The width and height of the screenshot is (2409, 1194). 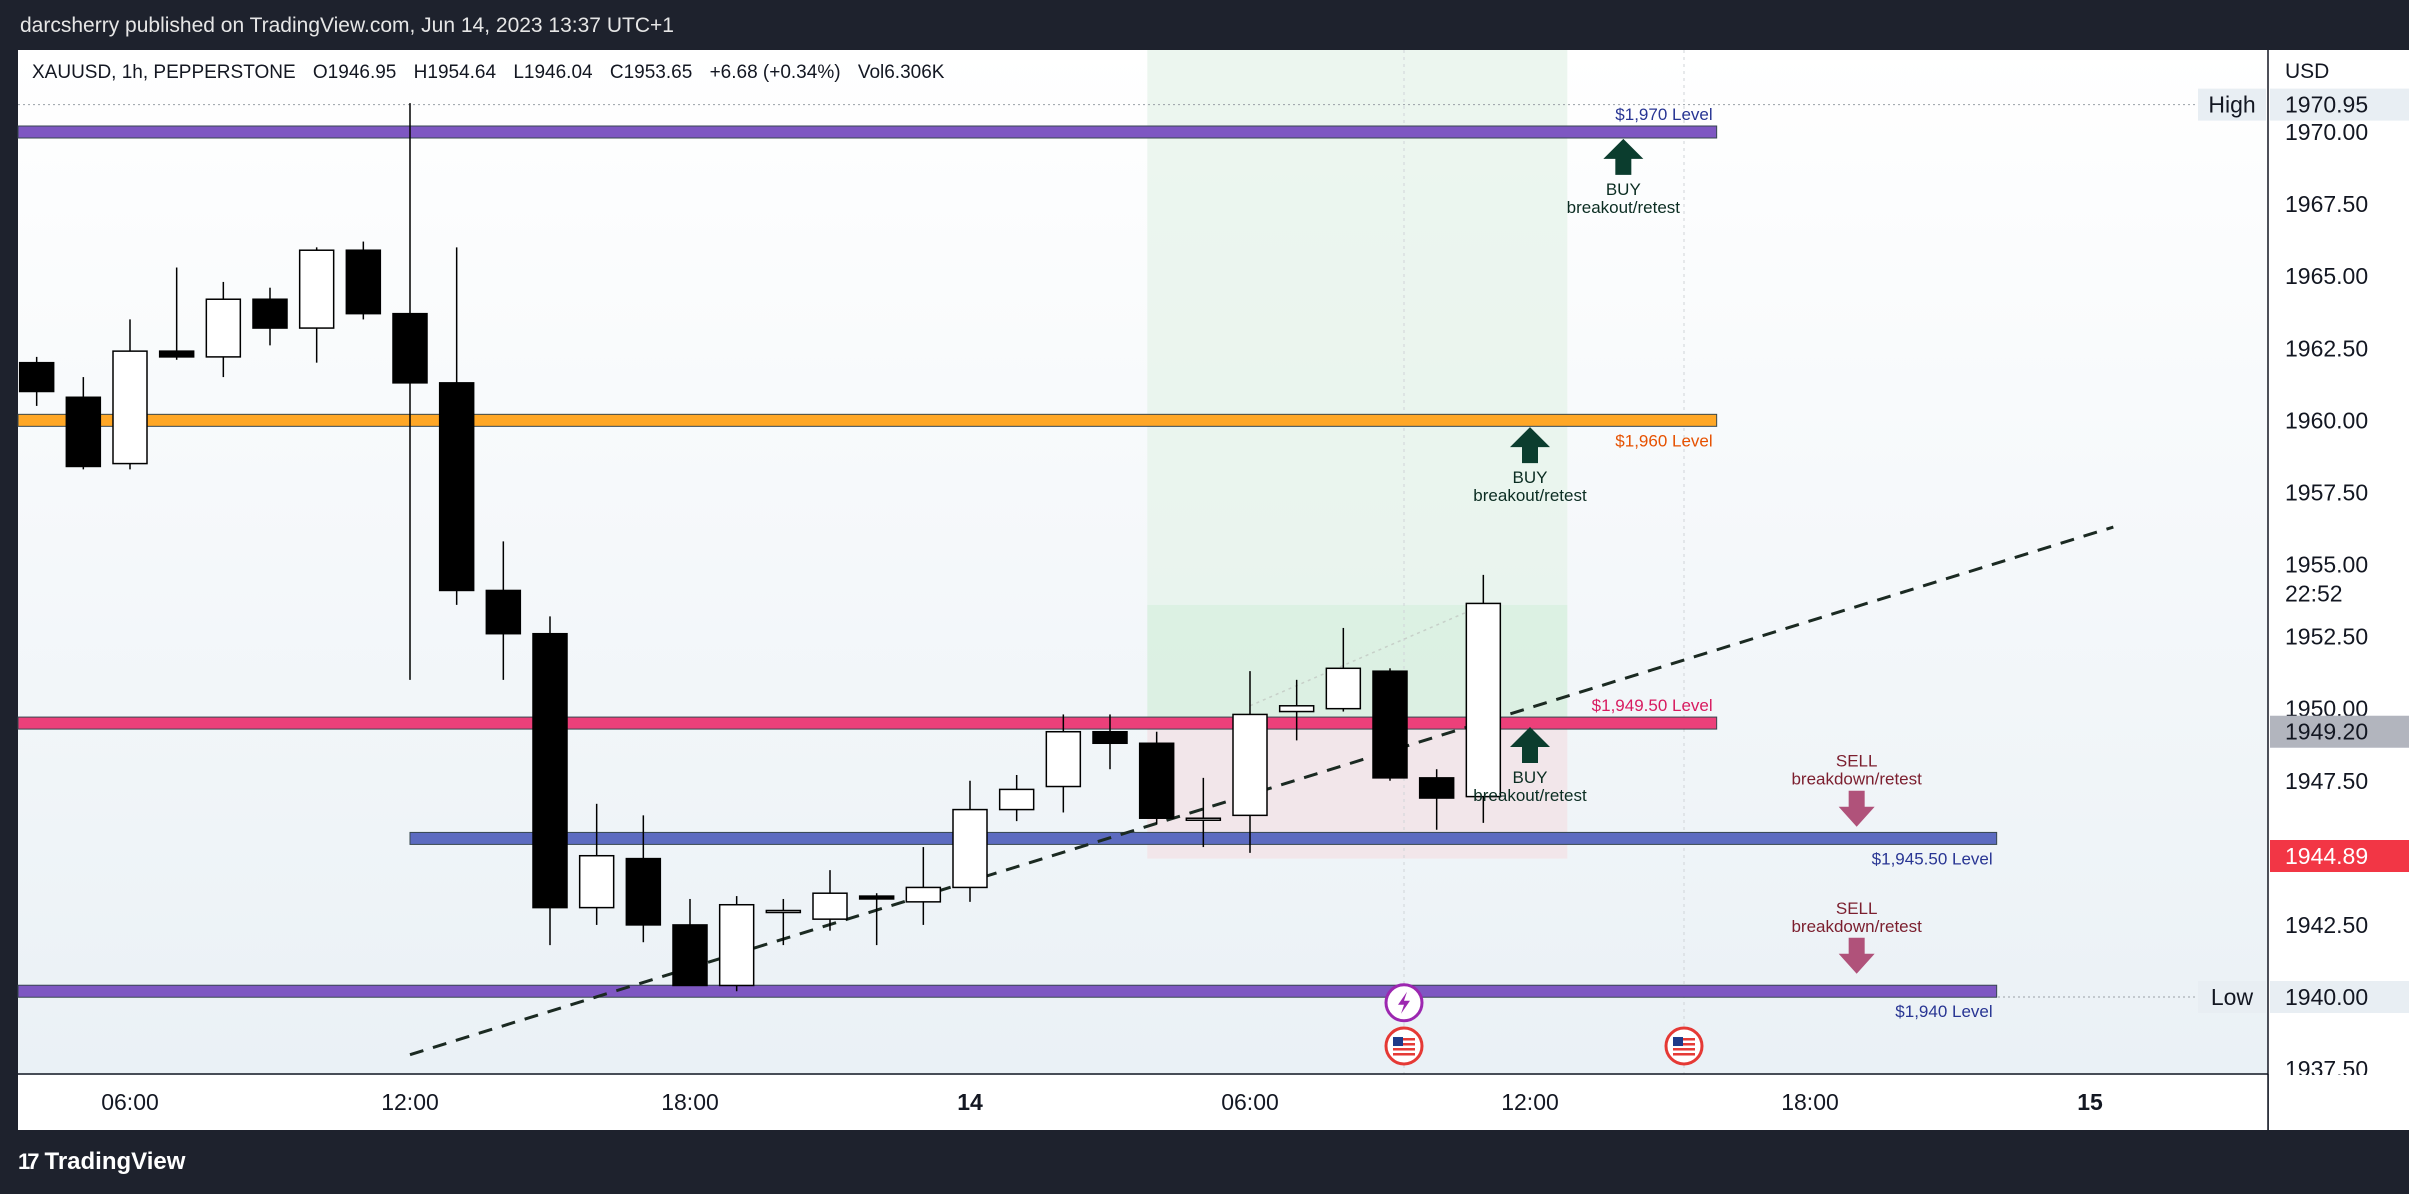 What do you see at coordinates (2326, 276) in the screenshot?
I see `price-tick-label: 1965.00` at bounding box center [2326, 276].